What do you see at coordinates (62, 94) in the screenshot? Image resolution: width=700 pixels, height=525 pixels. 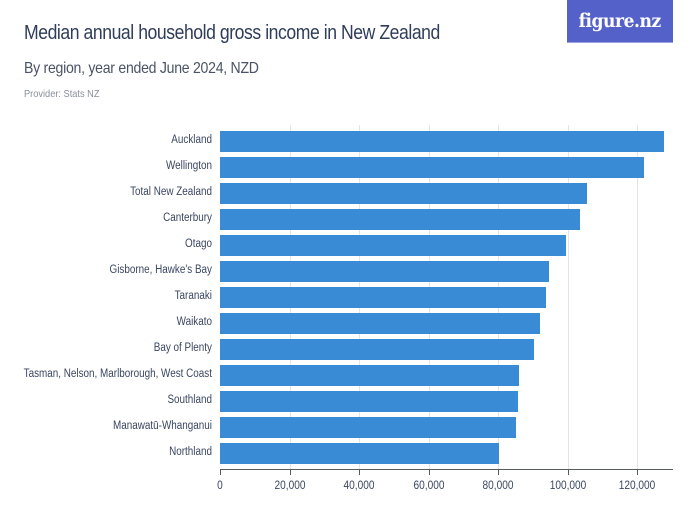 I see `data-provider: Provider: Stats NZ` at bounding box center [62, 94].